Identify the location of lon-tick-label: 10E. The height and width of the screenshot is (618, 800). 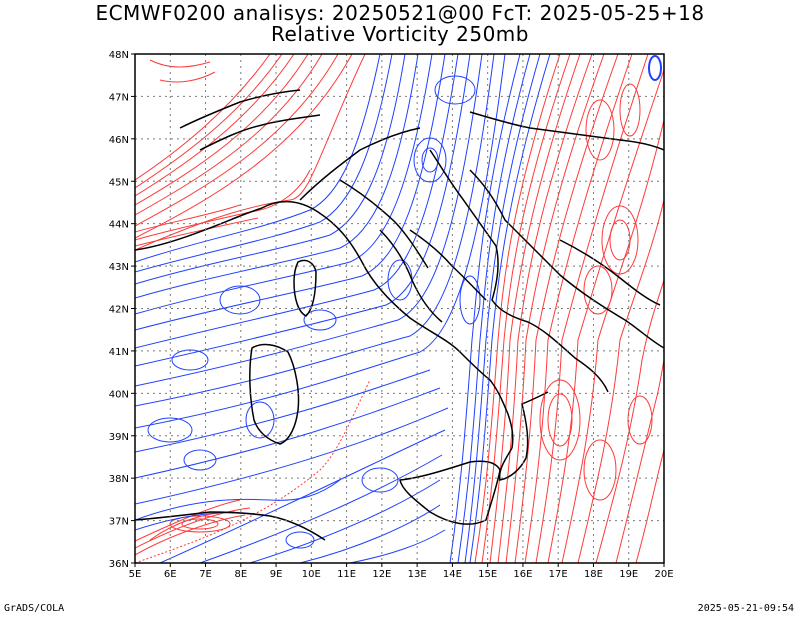
(311, 574).